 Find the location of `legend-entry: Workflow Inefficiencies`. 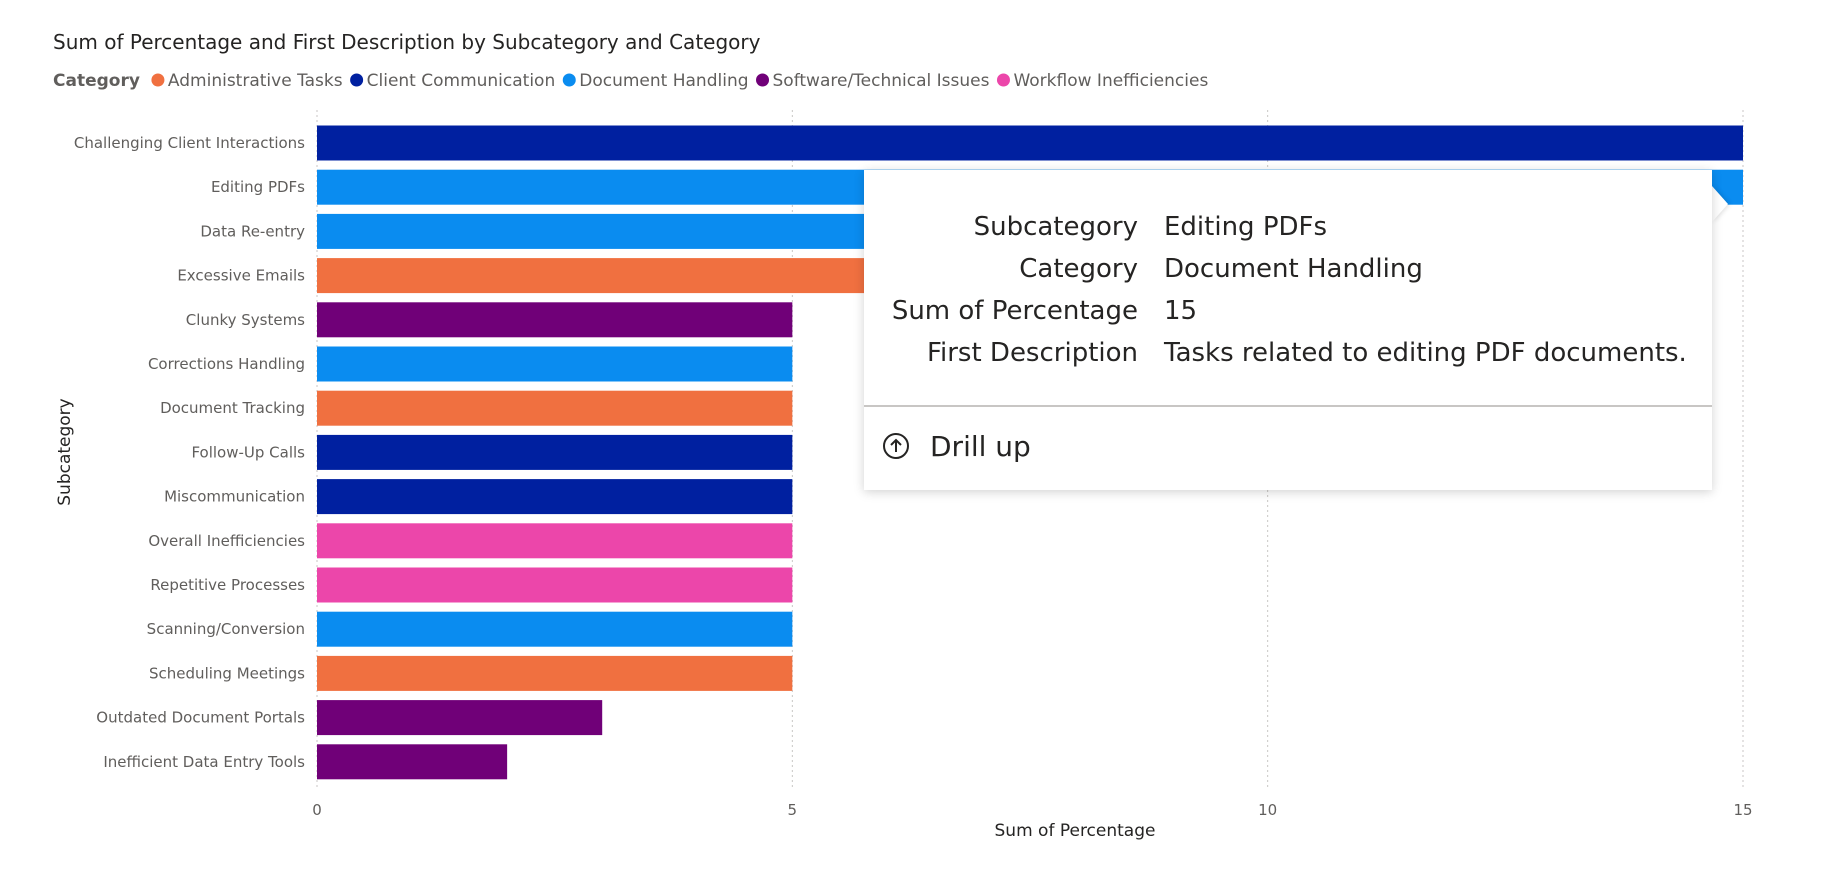

legend-entry: Workflow Inefficiencies is located at coordinates (1110, 81).